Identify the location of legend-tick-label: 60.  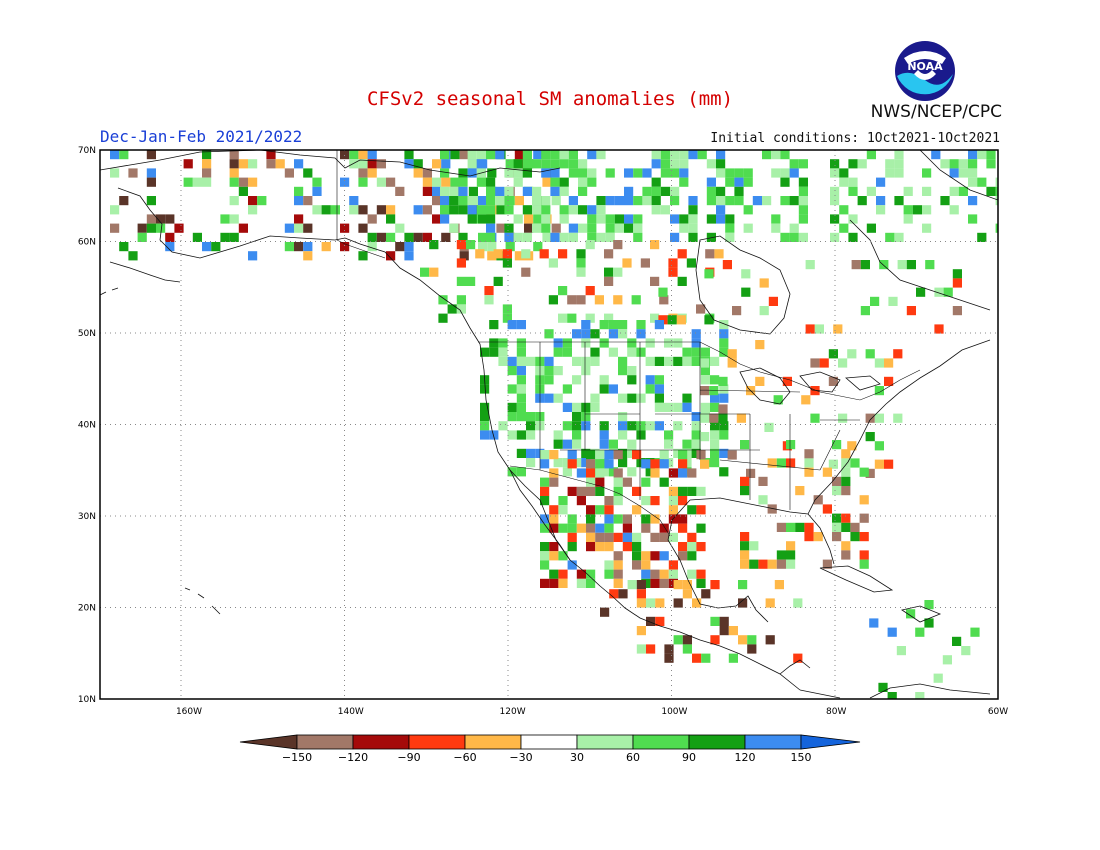
(633, 757).